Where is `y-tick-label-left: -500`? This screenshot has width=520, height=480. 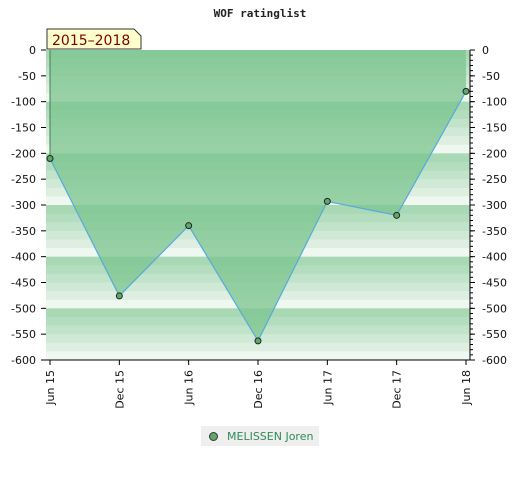 y-tick-label-left: -500 is located at coordinates (23, 308).